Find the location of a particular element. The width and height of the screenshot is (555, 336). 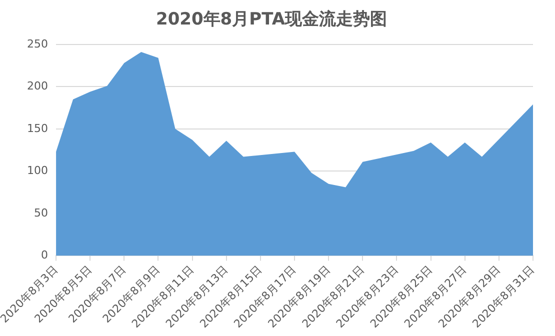

y-tick-label: 0 is located at coordinates (44, 255).